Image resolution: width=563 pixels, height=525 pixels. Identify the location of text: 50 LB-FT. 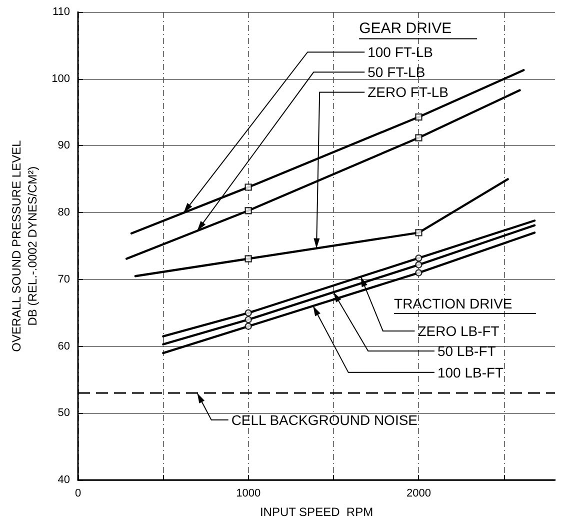
(466, 351).